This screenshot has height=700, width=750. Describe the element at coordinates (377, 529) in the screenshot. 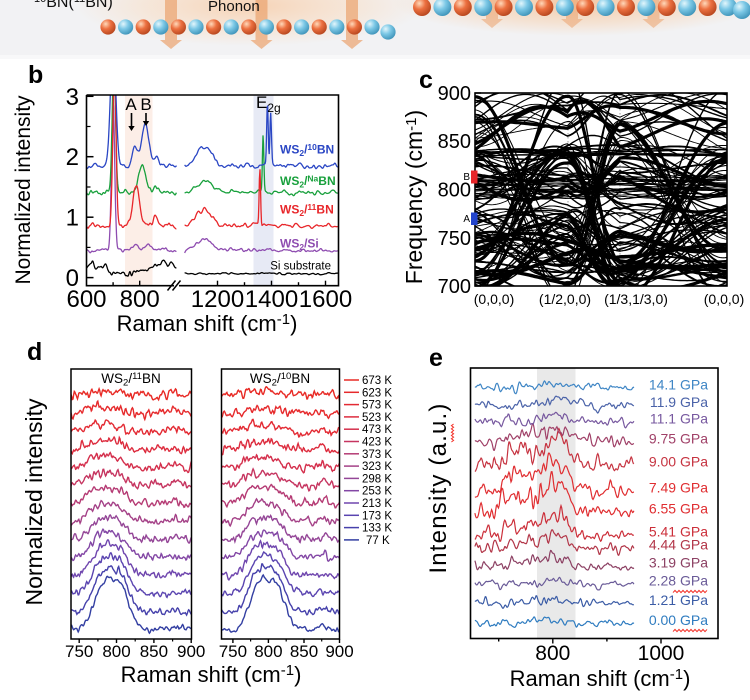

I see `svg-text: 133 K` at that location.